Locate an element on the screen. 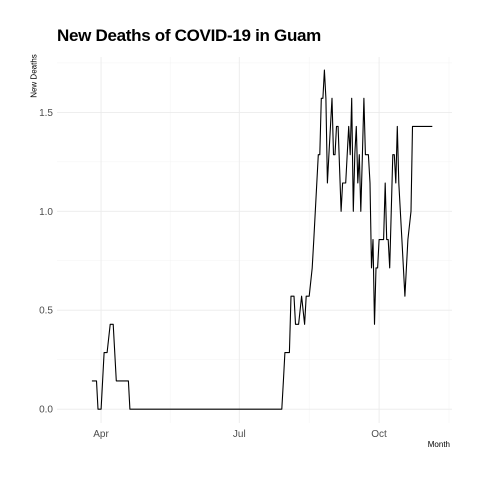 The image size is (480, 480). x-tick-label: Jul is located at coordinates (239, 434).